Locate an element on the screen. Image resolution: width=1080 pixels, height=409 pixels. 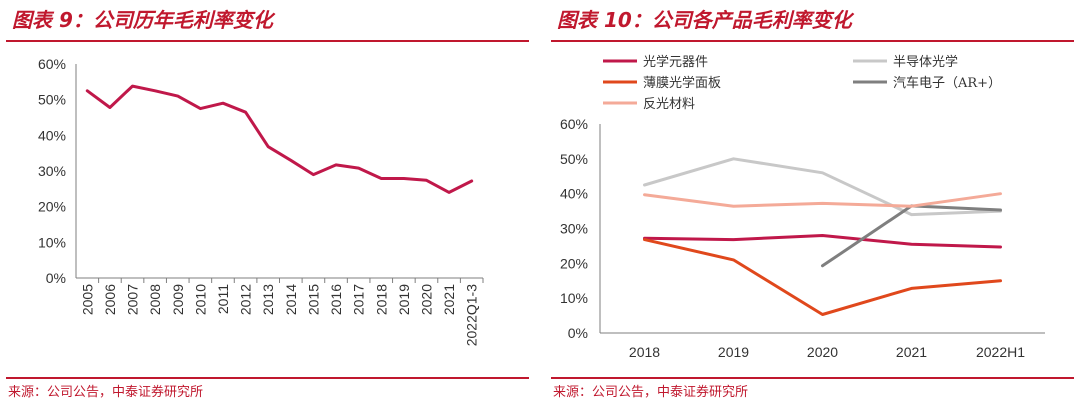
x-tick-label: 2007 is located at coordinates (133, 299).